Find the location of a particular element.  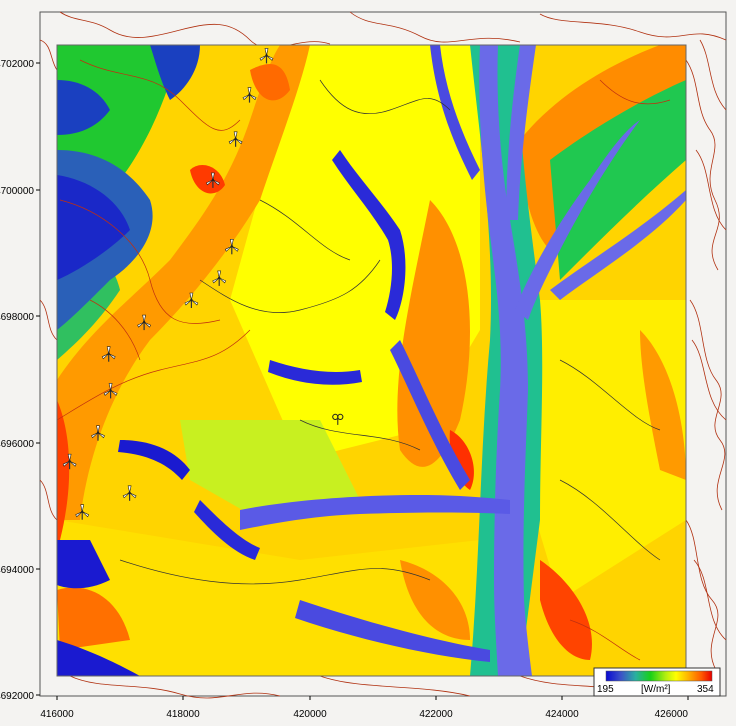

y-tick-label: 4694000 is located at coordinates (17, 570).